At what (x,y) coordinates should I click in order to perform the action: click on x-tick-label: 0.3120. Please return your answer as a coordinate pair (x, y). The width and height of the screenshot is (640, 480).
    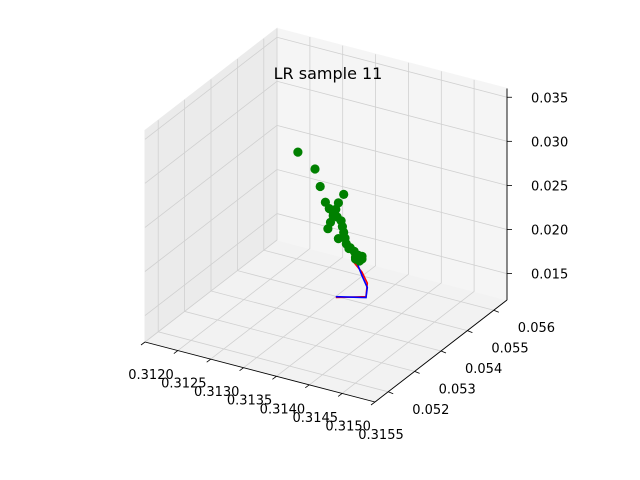
    Looking at the image, I should click on (151, 375).